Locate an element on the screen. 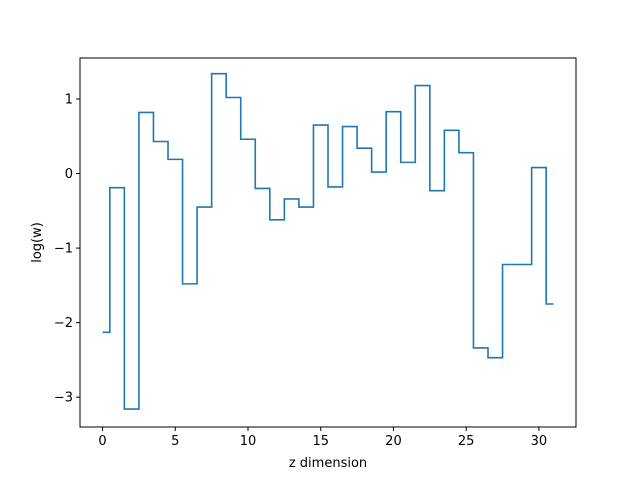  y-tick-label: 0 is located at coordinates (69, 174).